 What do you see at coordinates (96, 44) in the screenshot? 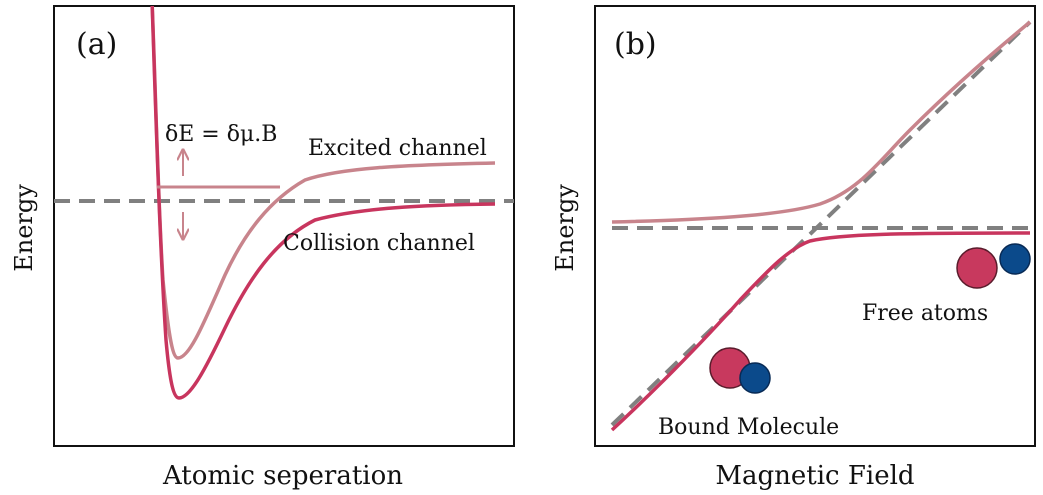
I see `panel-a-tag: (a)` at bounding box center [96, 44].